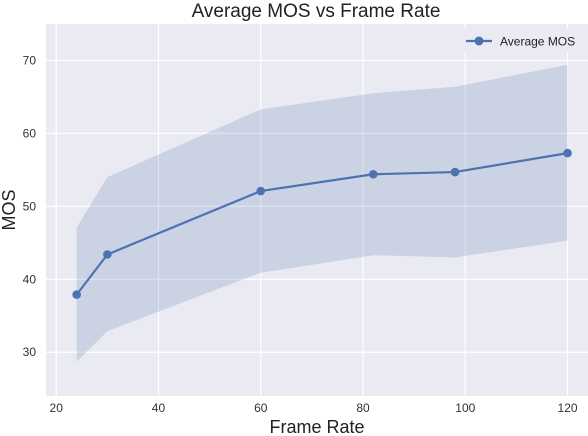 The height and width of the screenshot is (436, 588). I want to click on x-tick-label: 60, so click(261, 408).